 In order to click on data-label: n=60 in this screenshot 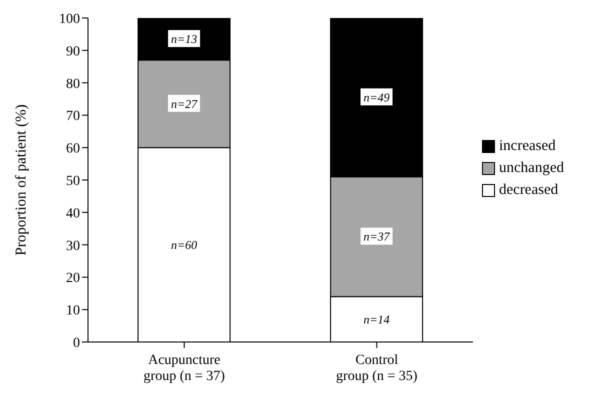, I will do `click(184, 245)`.